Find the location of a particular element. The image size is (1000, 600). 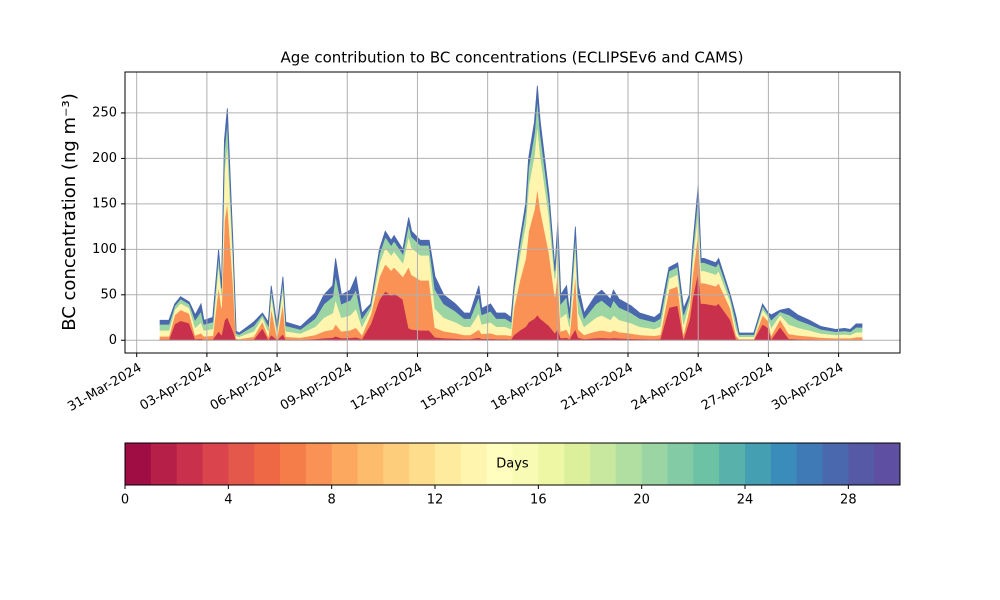

colorbar-tick-label: 28 is located at coordinates (848, 500).